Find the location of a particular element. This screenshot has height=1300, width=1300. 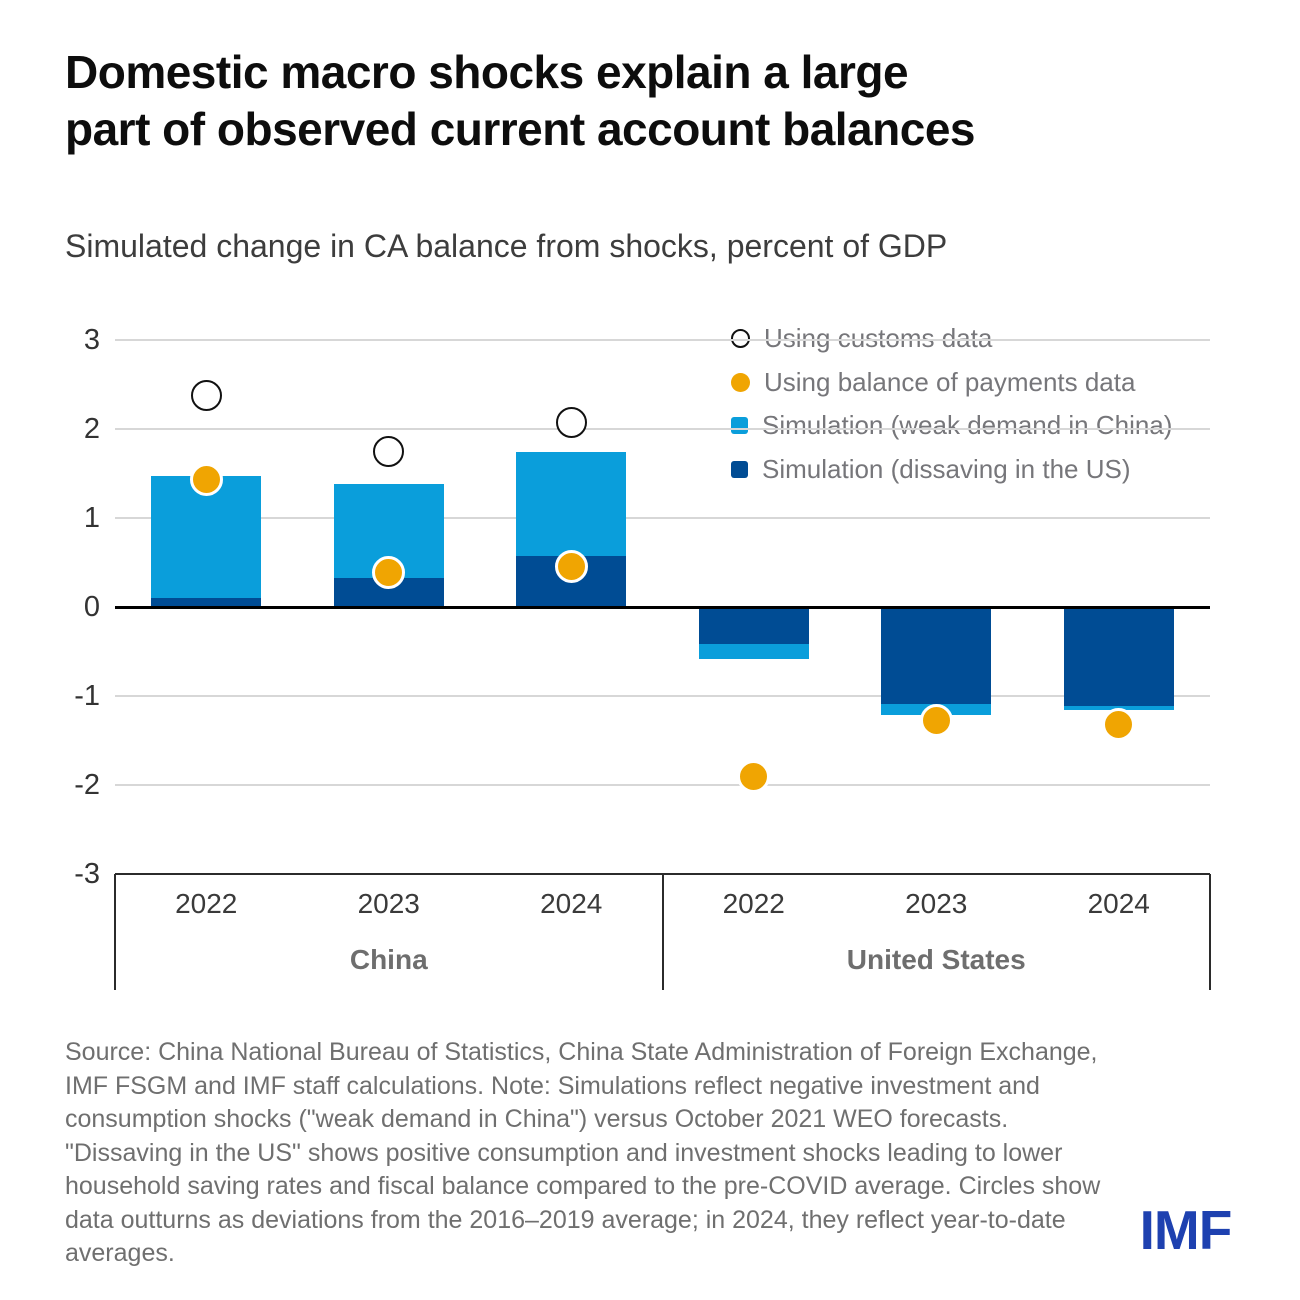

legend-item-label: Using customs data is located at coordinates (878, 338).